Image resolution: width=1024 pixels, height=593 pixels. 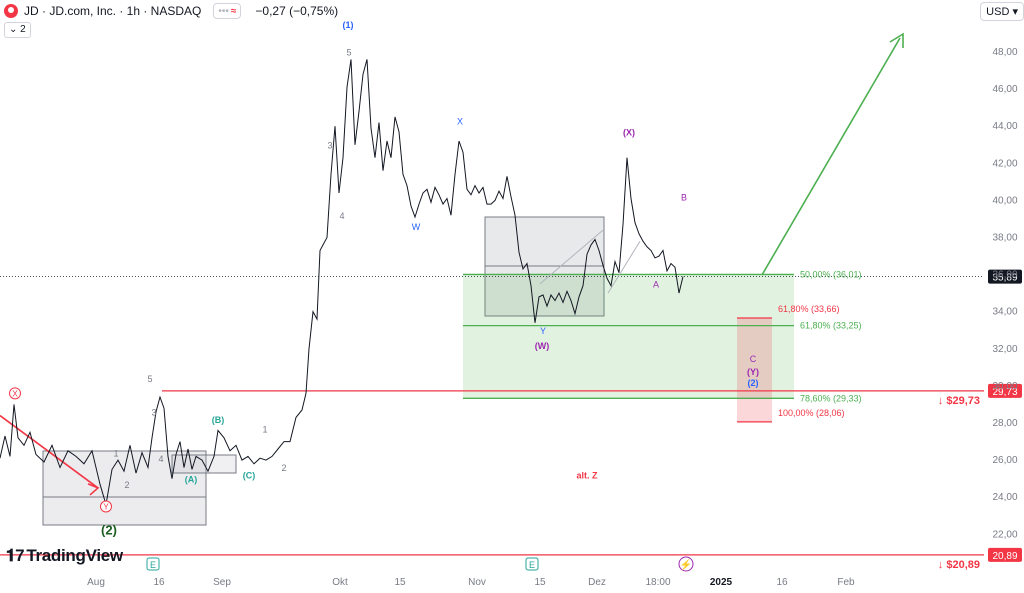 What do you see at coordinates (1004, 497) in the screenshot?
I see `y-tick-label: 24,00` at bounding box center [1004, 497].